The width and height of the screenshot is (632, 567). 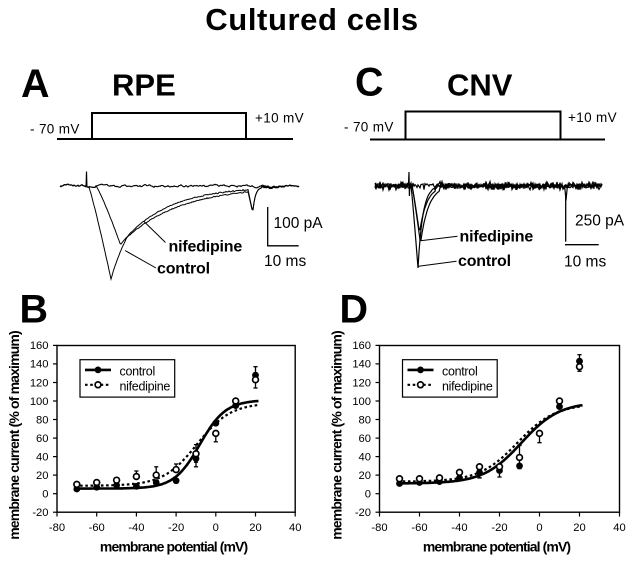 I want to click on svg-text: A, so click(x=35, y=84).